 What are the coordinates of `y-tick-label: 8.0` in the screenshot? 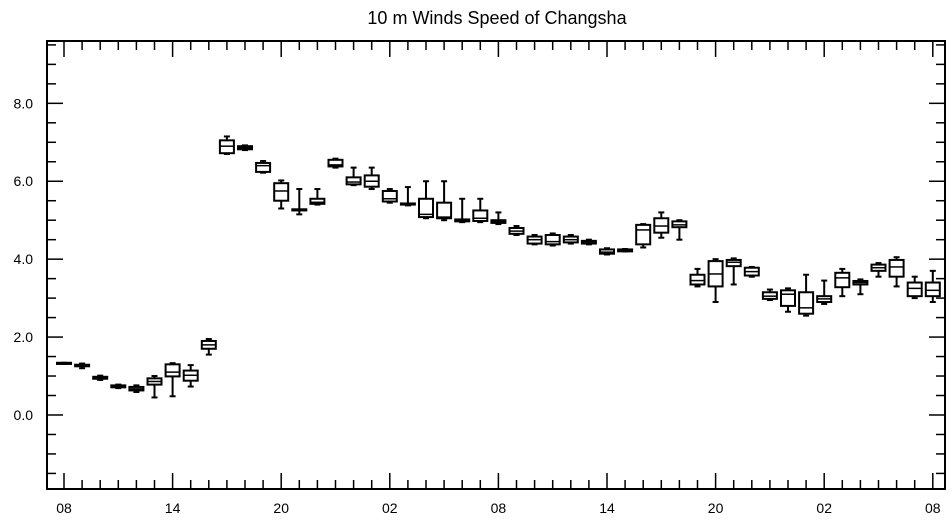 It's located at (24, 103).